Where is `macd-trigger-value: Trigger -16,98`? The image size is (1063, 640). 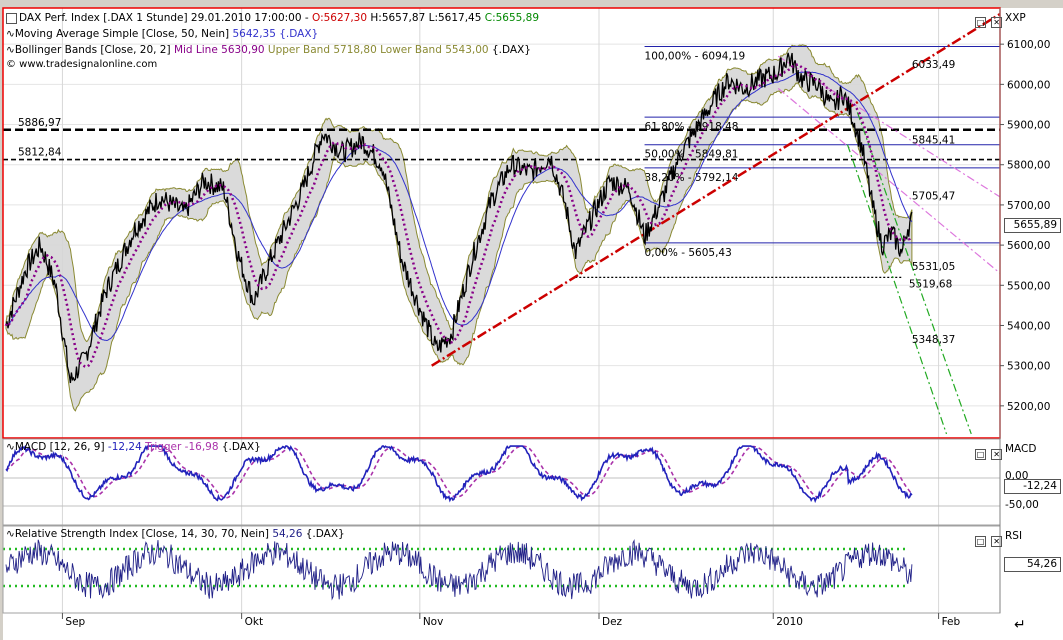 macd-trigger-value: Trigger -16,98 is located at coordinates (182, 447).